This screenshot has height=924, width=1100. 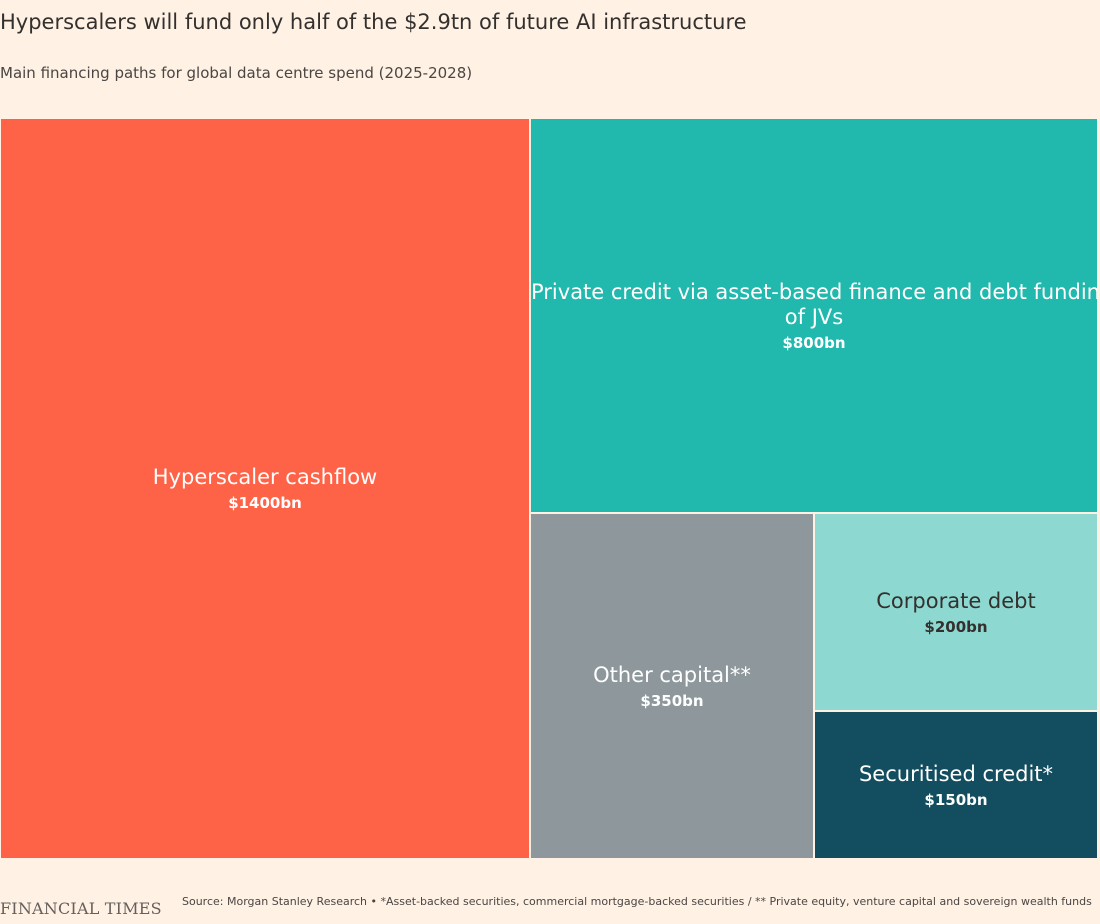 I want to click on treemap-cell-corporate-debt: Corporate debt $200bn, so click(x=956, y=612).